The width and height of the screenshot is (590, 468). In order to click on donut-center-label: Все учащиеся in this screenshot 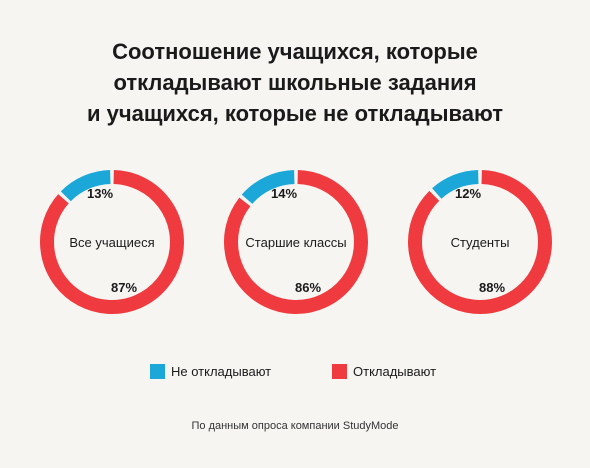, I will do `click(111, 242)`.